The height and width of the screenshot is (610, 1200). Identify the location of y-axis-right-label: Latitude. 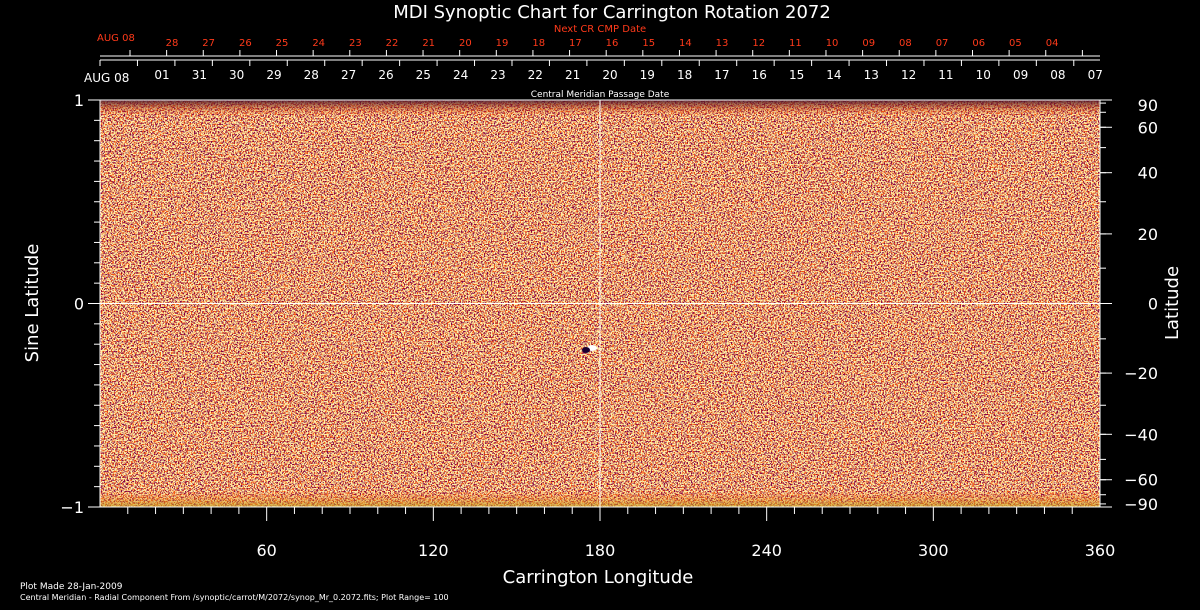
(1172, 303).